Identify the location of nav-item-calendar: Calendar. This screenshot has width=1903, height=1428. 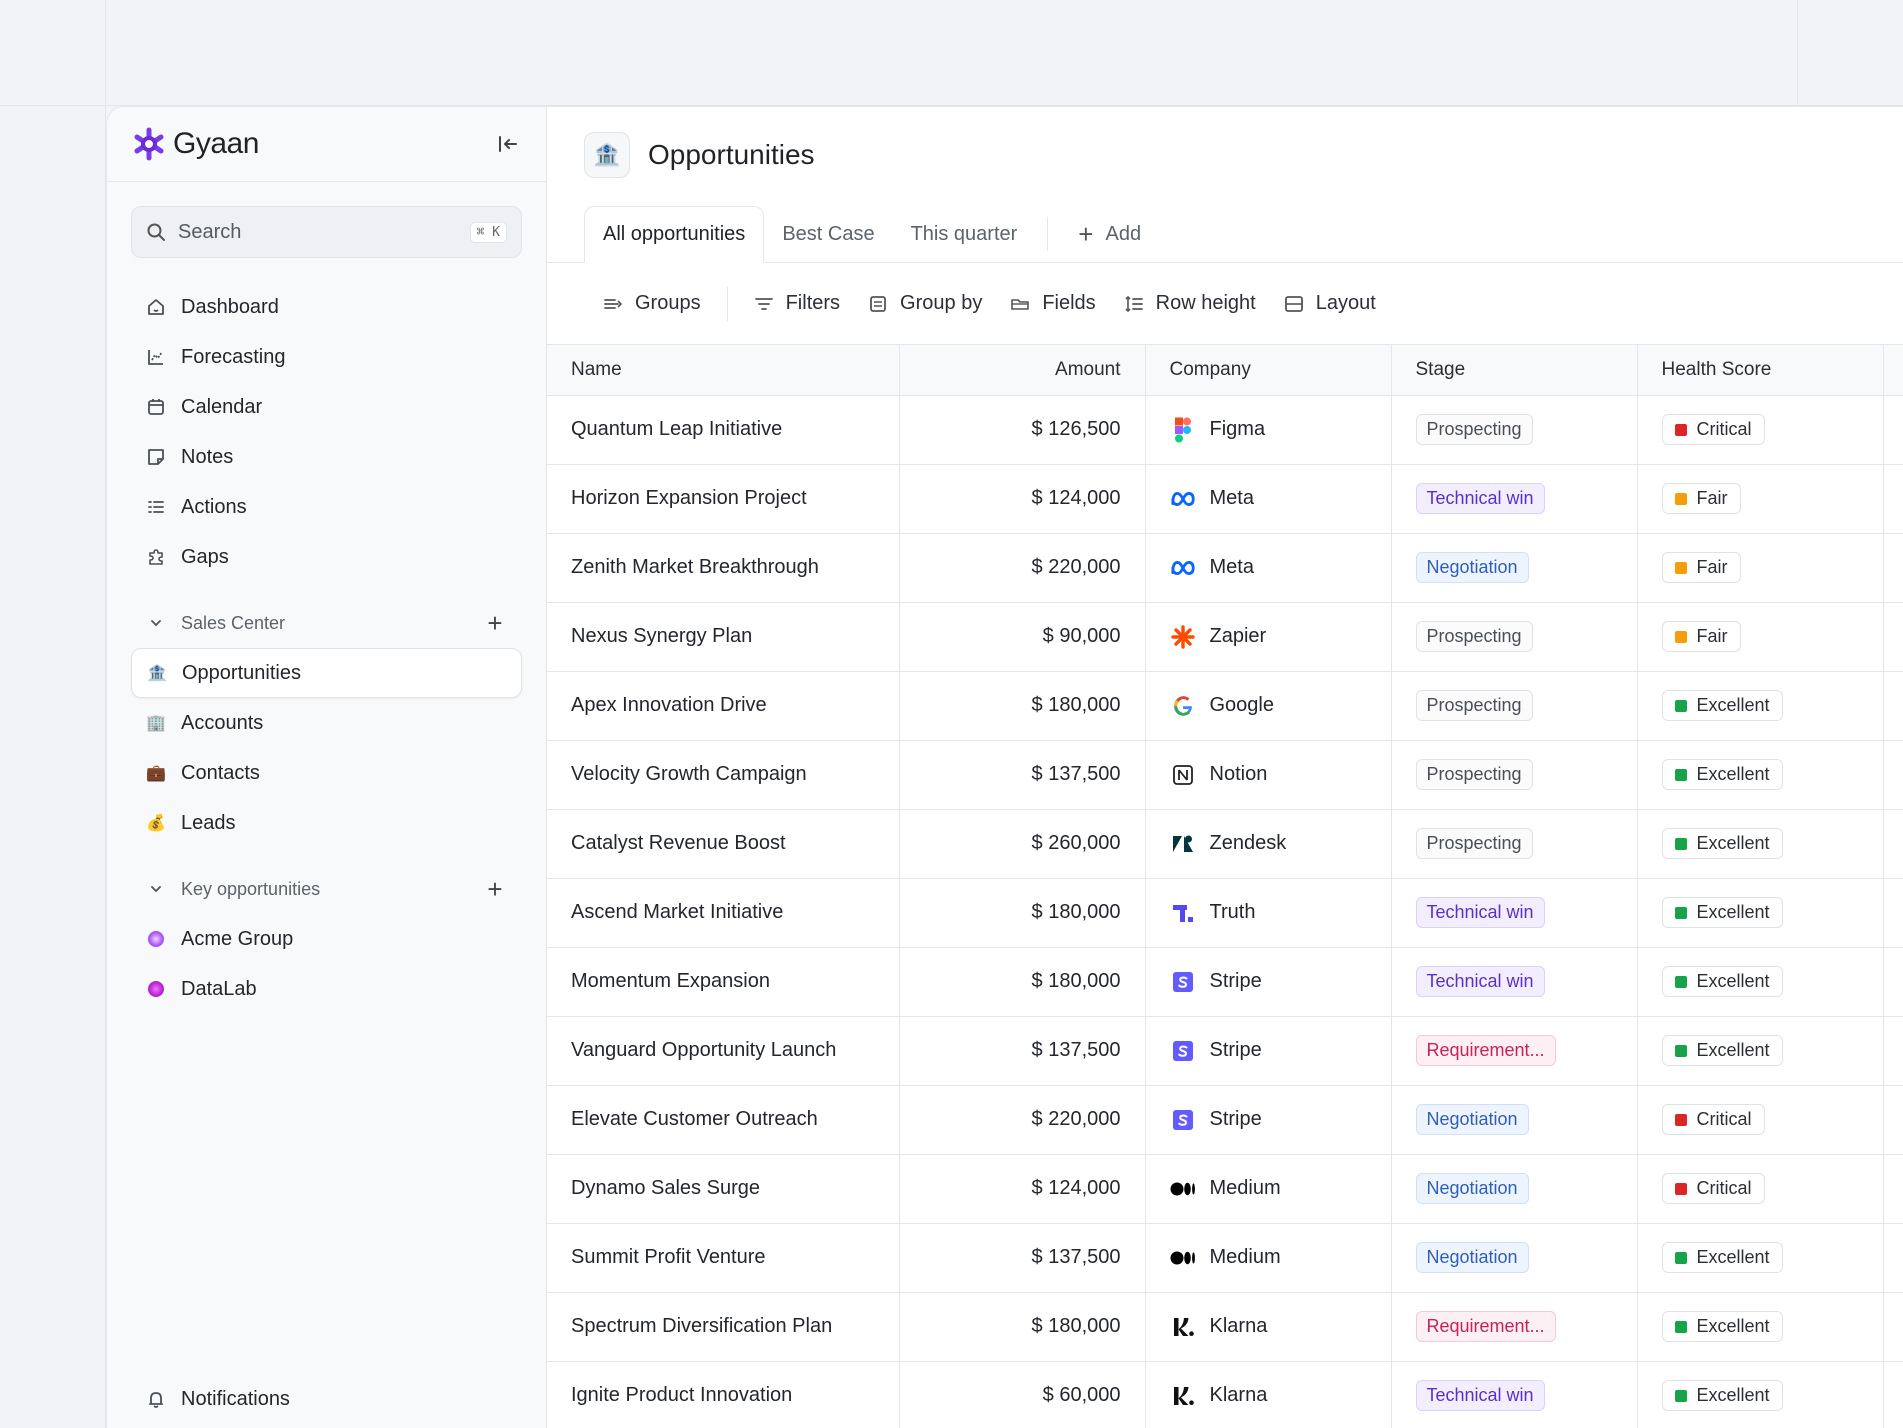
(326, 407).